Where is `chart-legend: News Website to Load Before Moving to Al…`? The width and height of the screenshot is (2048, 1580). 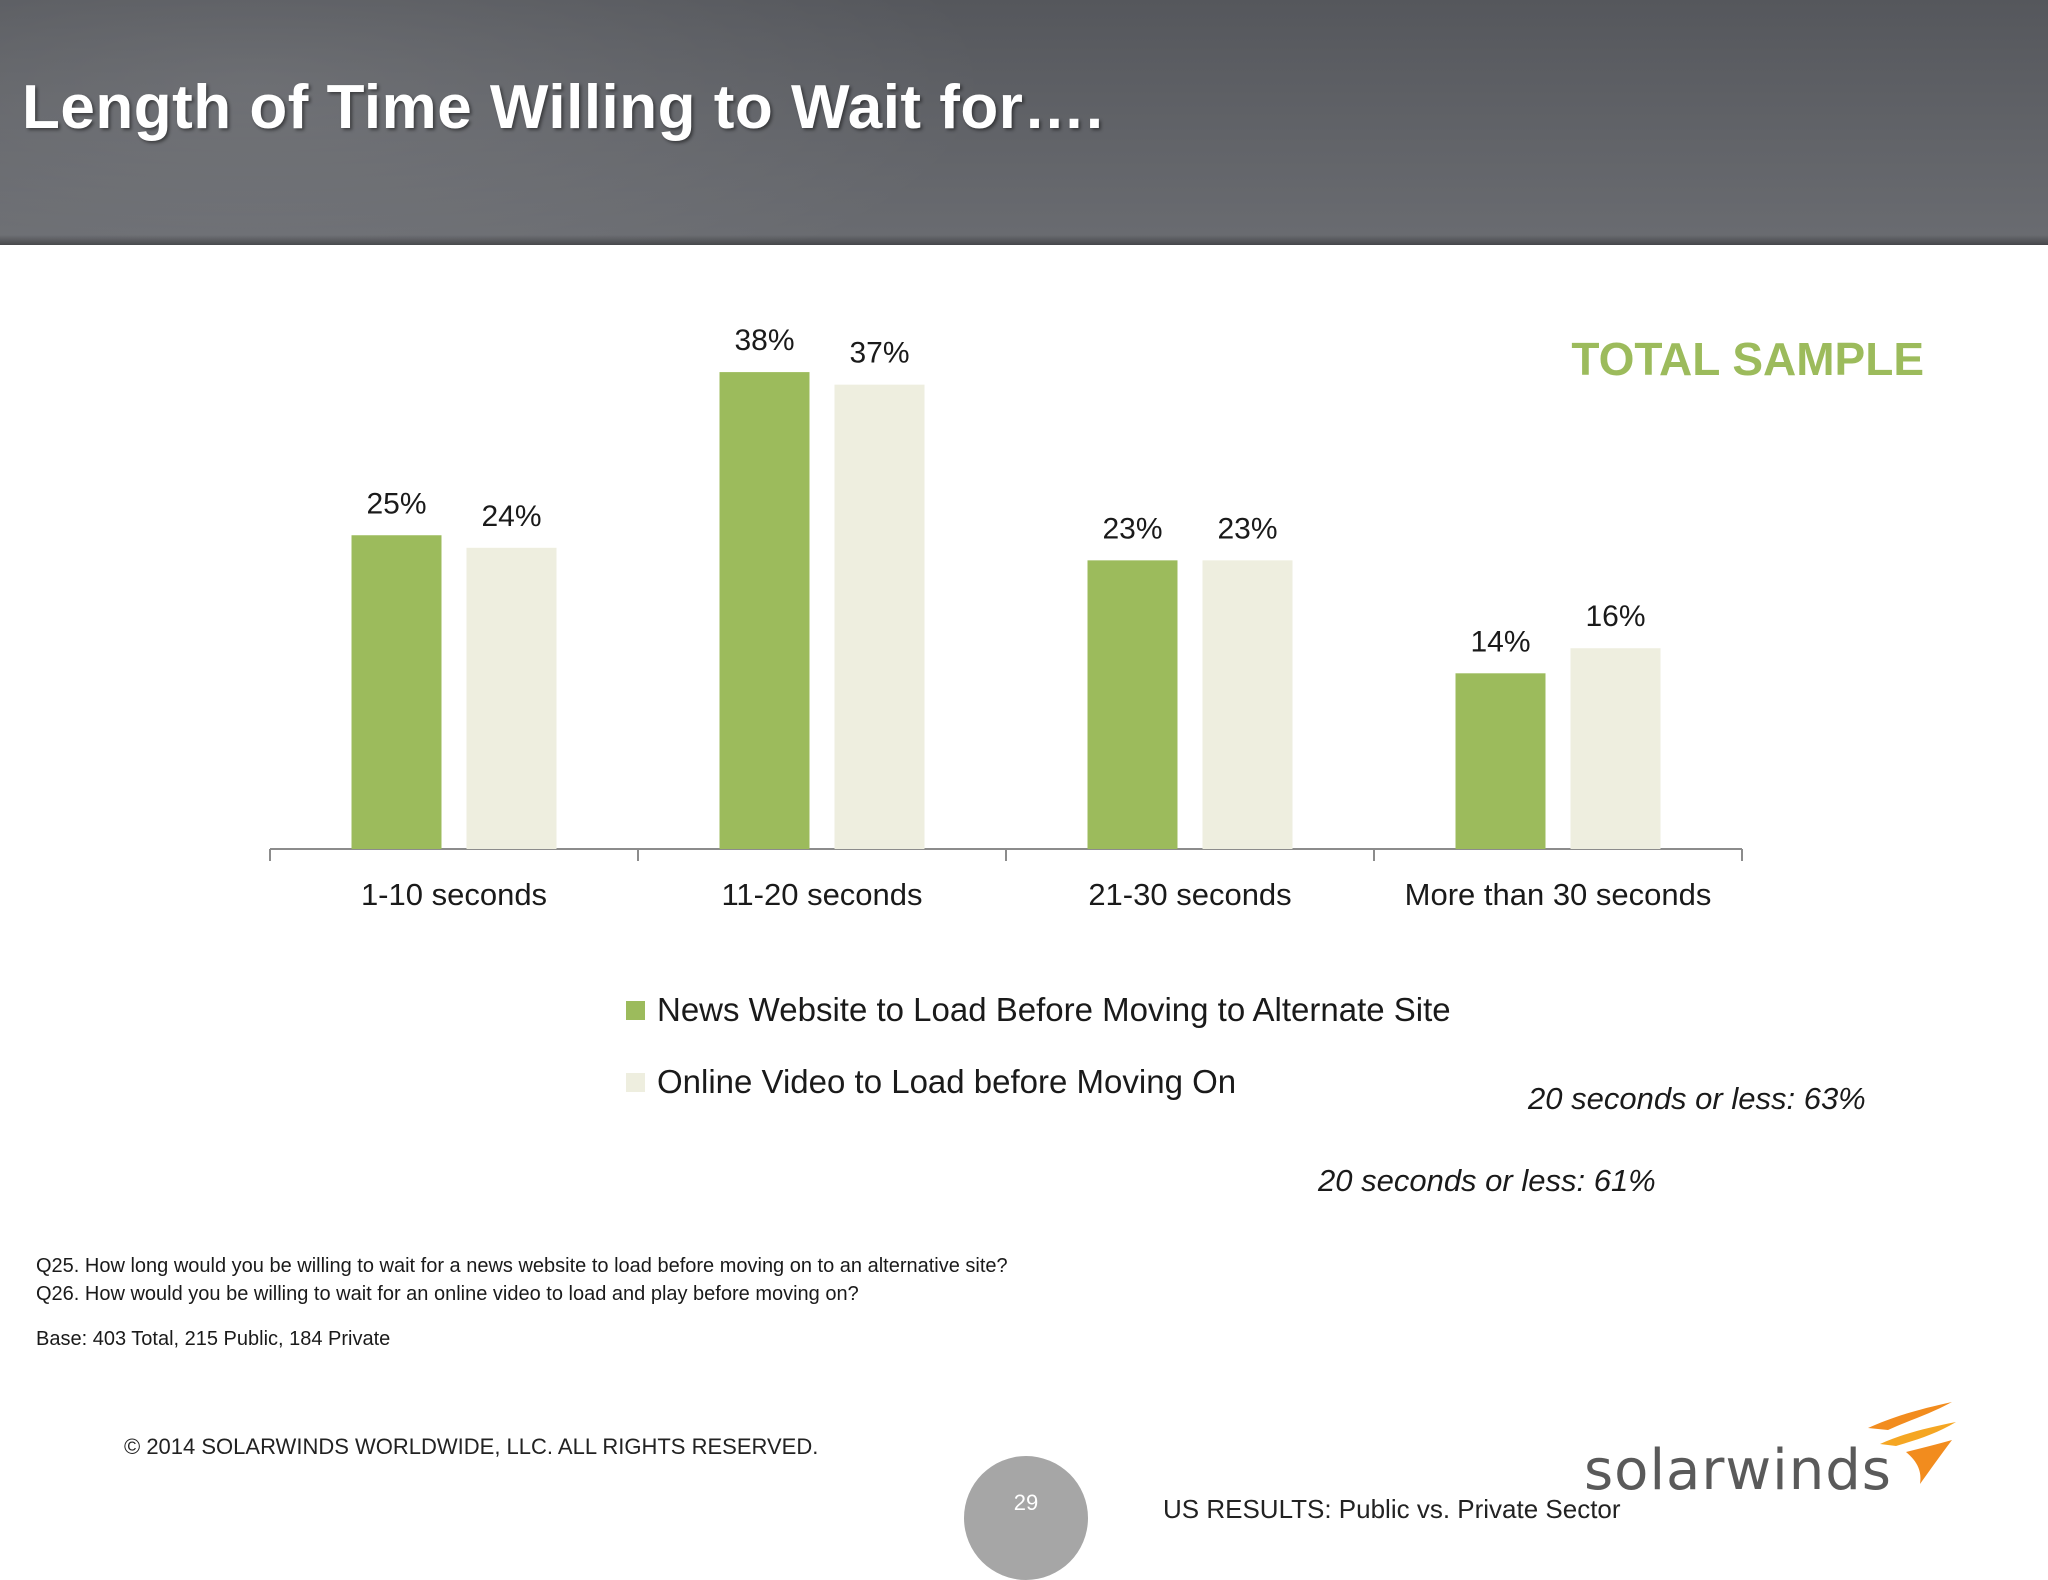
chart-legend: News Website to Load Before Moving to Al… is located at coordinates (1038, 1062).